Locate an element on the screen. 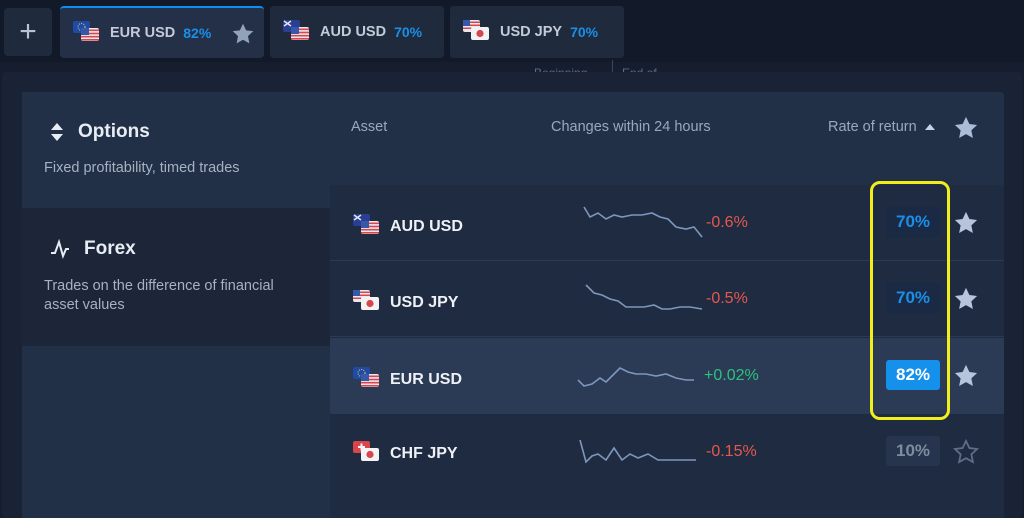  category-description: Fixed profitability, timed trades is located at coordinates (142, 168).